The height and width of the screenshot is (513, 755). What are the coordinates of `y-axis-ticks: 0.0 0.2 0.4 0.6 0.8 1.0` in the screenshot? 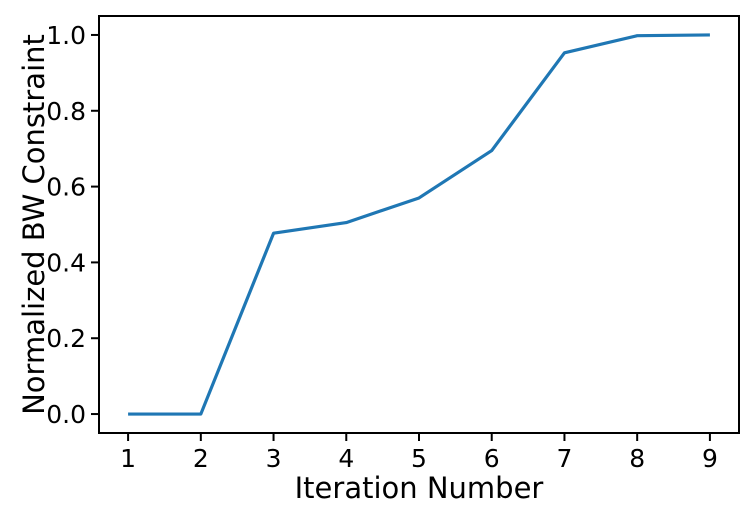 It's located at (72, 225).